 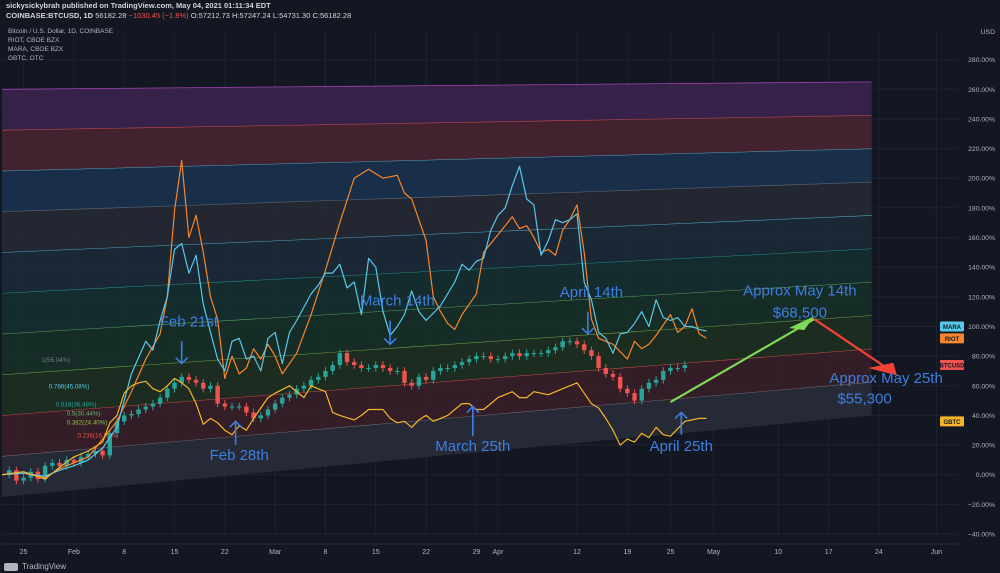 I want to click on fib-level-label: 0.786(45.08%), so click(x=69, y=387).